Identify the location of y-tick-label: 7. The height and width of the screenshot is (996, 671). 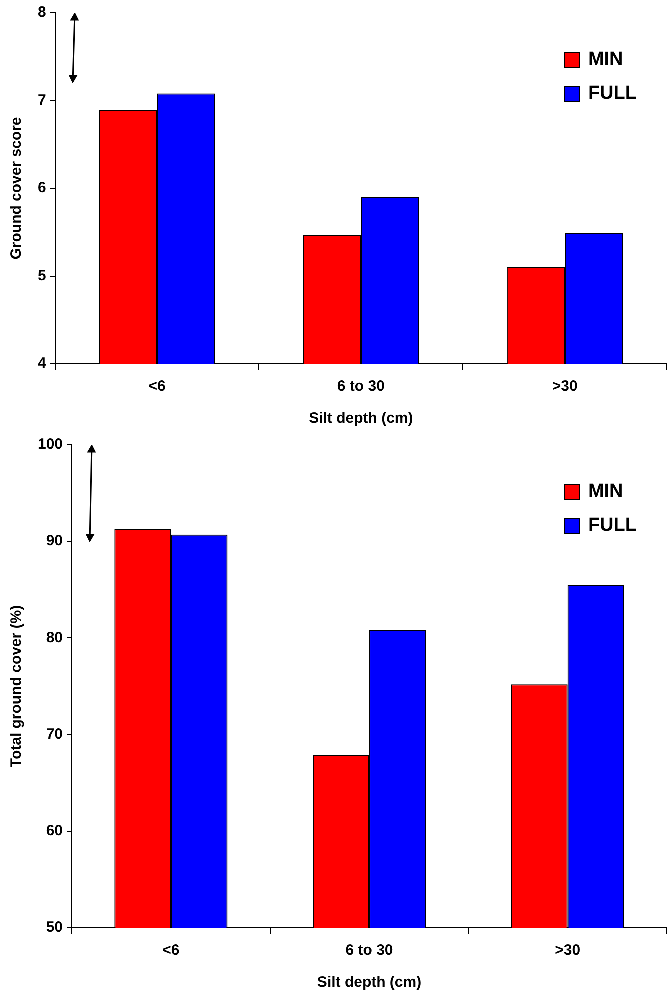
(42, 100).